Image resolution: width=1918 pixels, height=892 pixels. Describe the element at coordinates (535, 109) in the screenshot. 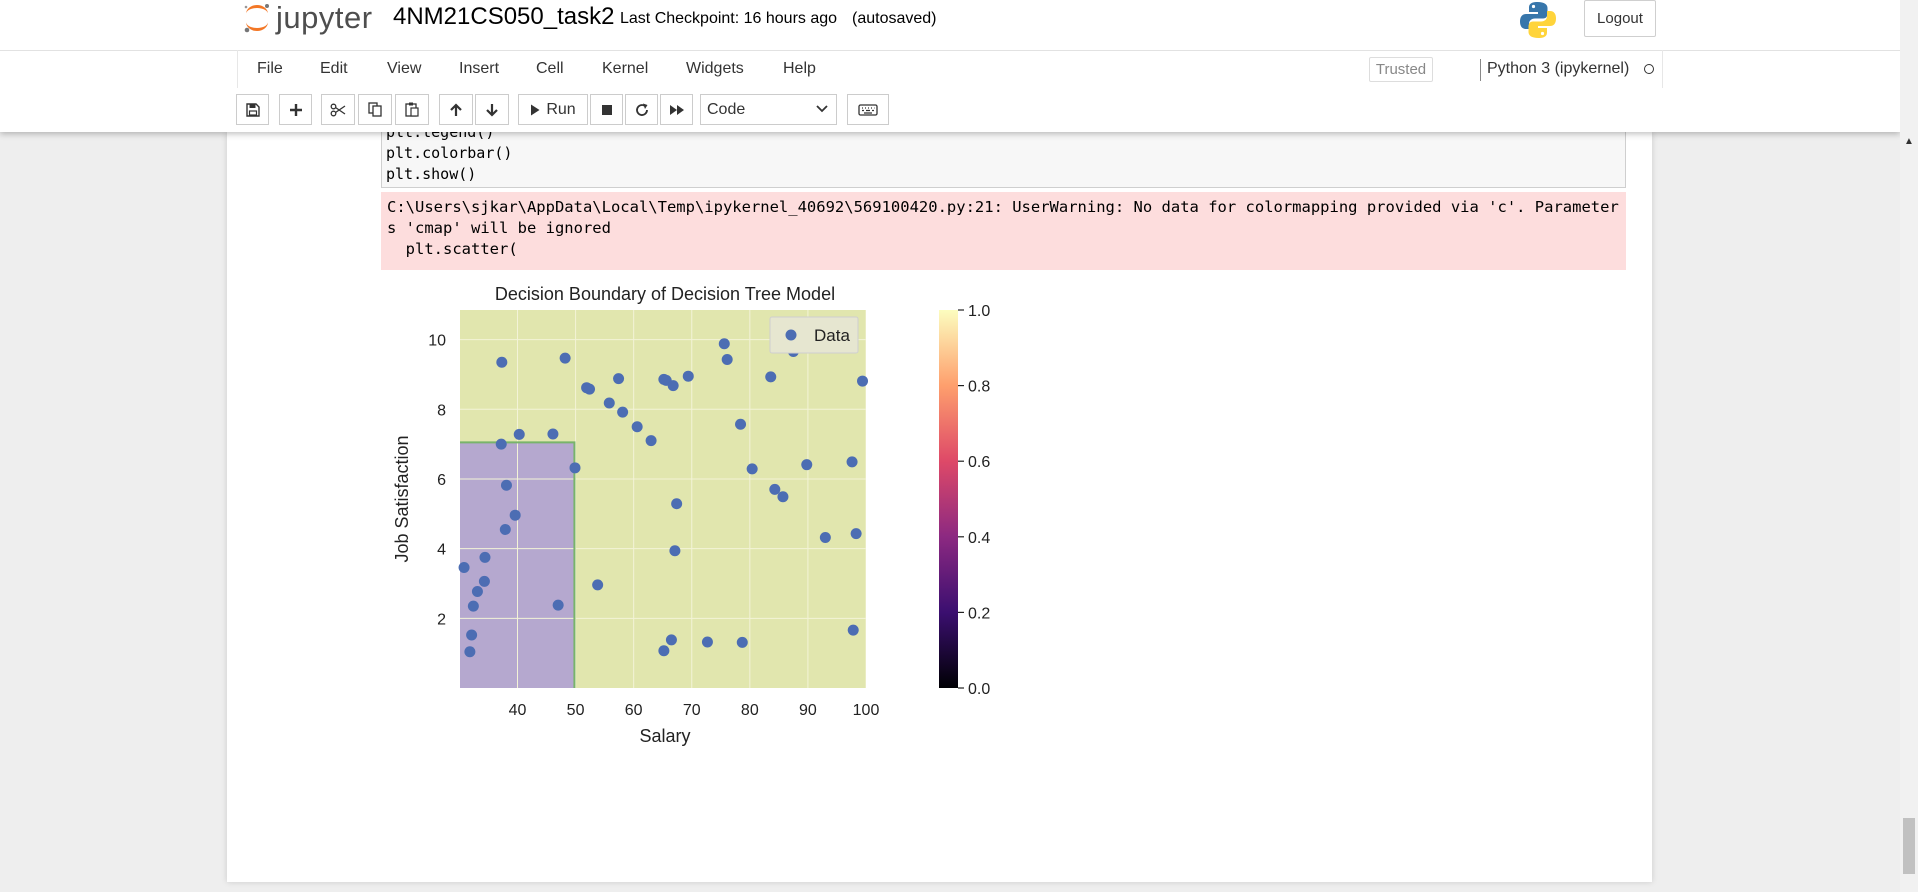

I see `run-icon` at that location.